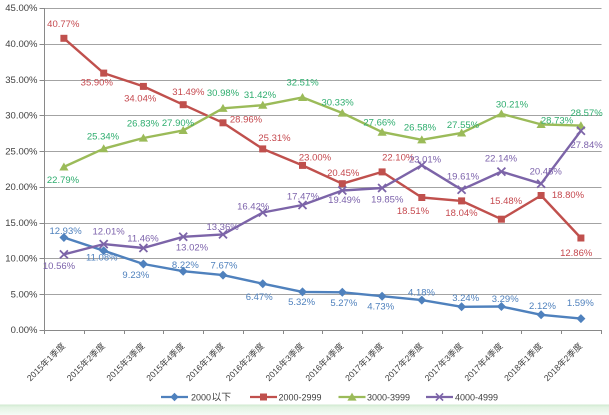 The image size is (609, 415). I want to click on svg-text: 40.00%, so click(21, 44).